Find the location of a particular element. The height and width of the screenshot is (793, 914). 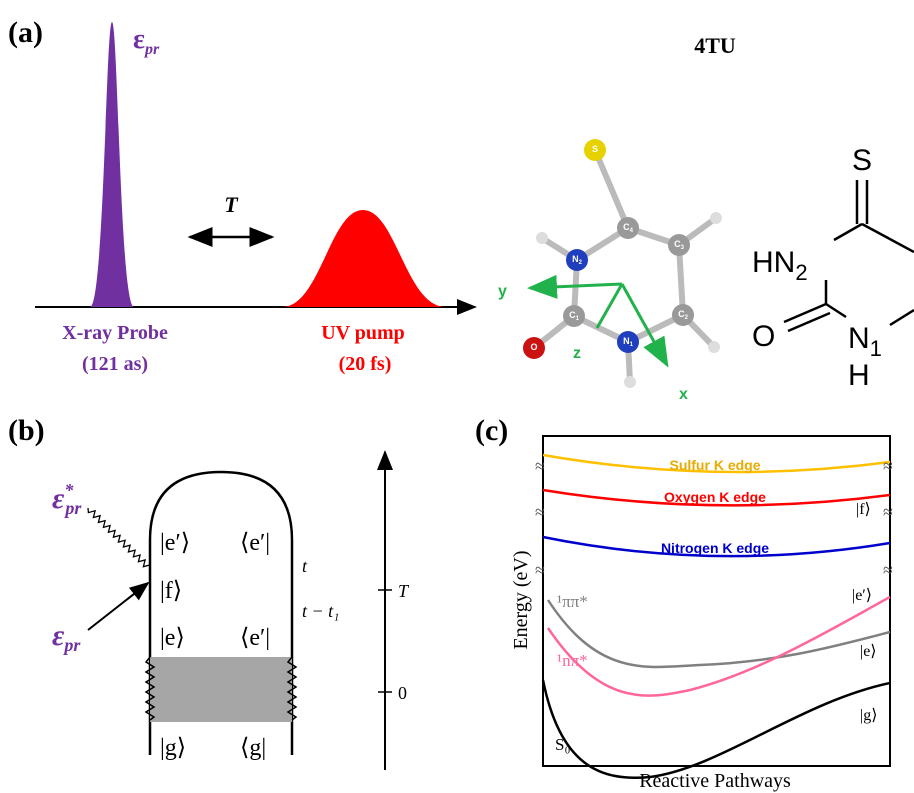

state: |e⟩ is located at coordinates (868, 651).